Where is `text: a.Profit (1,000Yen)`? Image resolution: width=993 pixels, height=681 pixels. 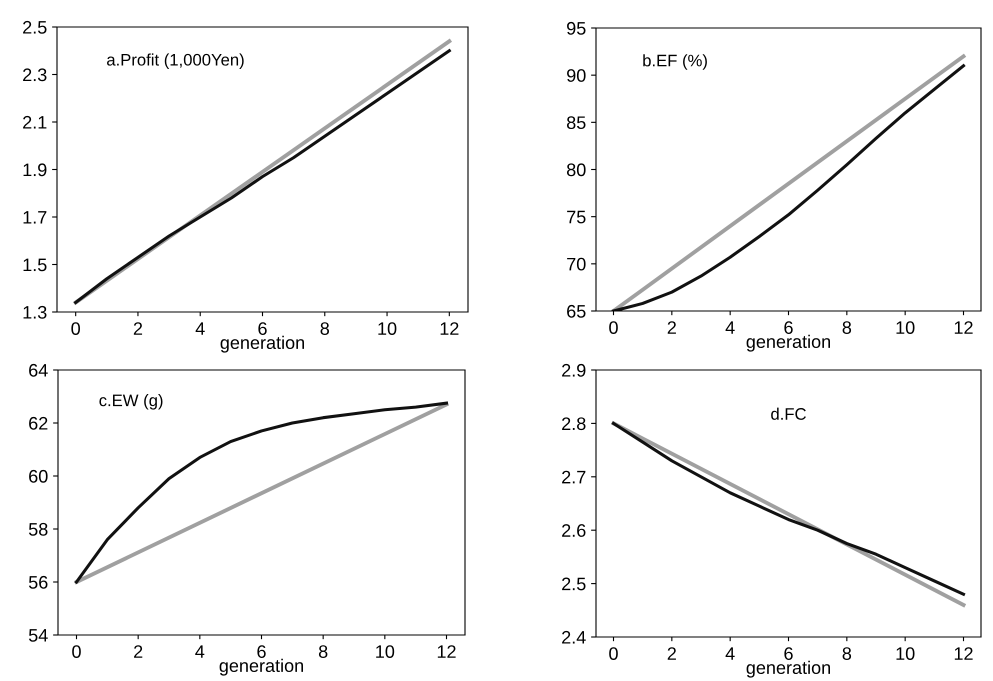 text: a.Profit (1,000Yen) is located at coordinates (175, 61).